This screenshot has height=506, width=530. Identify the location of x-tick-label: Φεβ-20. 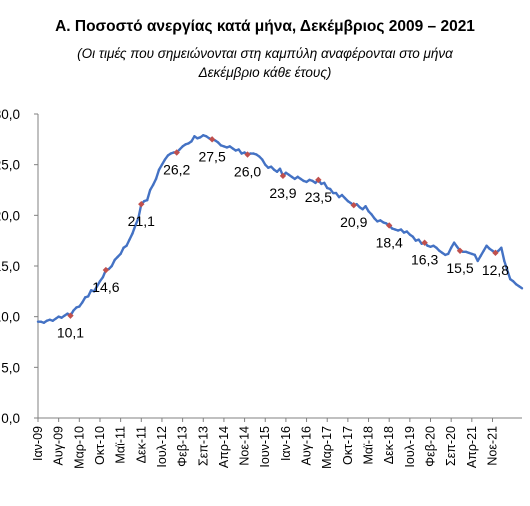
(431, 446).